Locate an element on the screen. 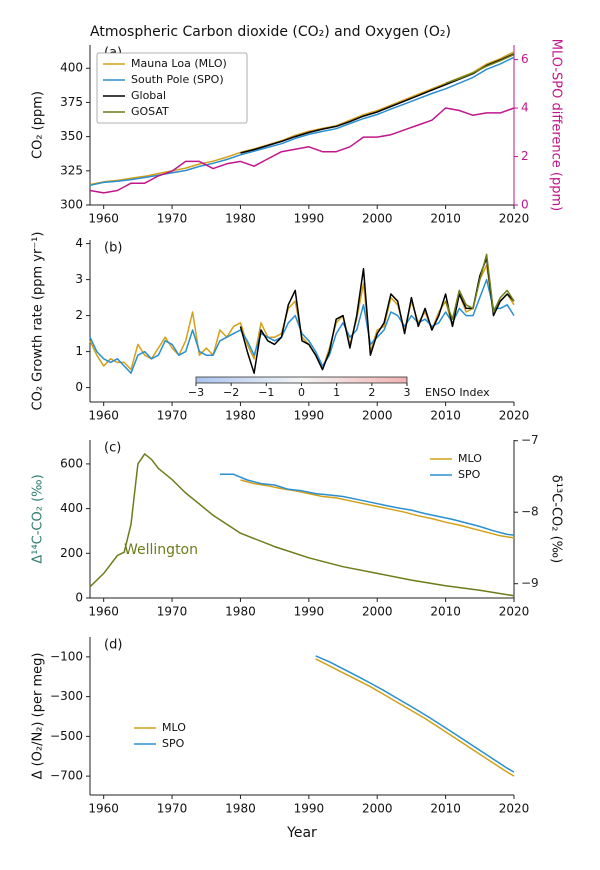 Image resolution: width=600 pixels, height=870 pixels. y-tick-label: 375 is located at coordinates (71, 102).